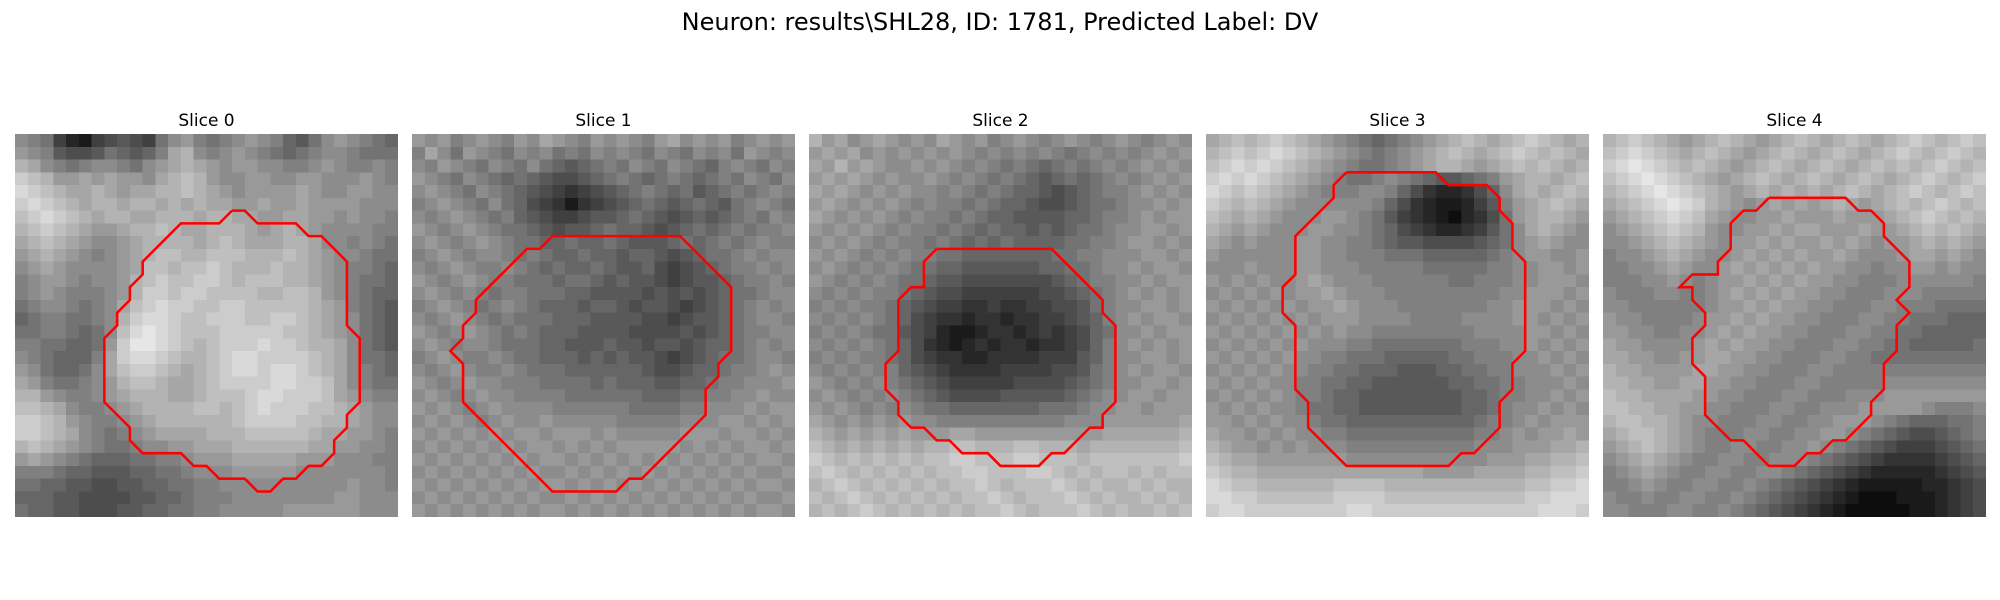 The width and height of the screenshot is (2000, 600). Describe the element at coordinates (1000, 121) in the screenshot. I see `slice-title: Slice 2` at that location.